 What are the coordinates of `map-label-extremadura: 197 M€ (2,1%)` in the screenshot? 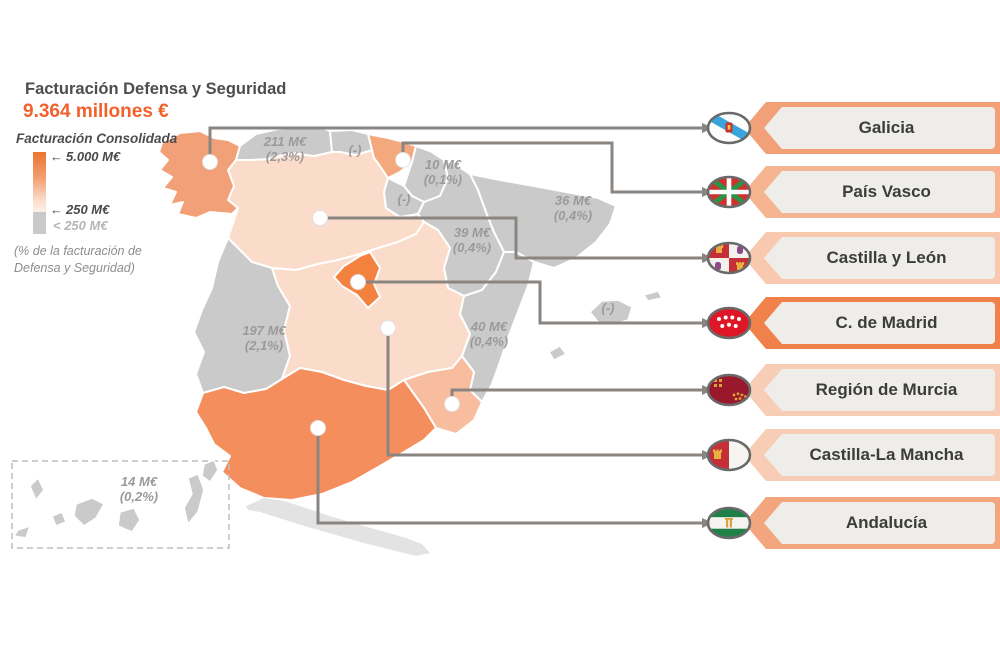 It's located at (264, 338).